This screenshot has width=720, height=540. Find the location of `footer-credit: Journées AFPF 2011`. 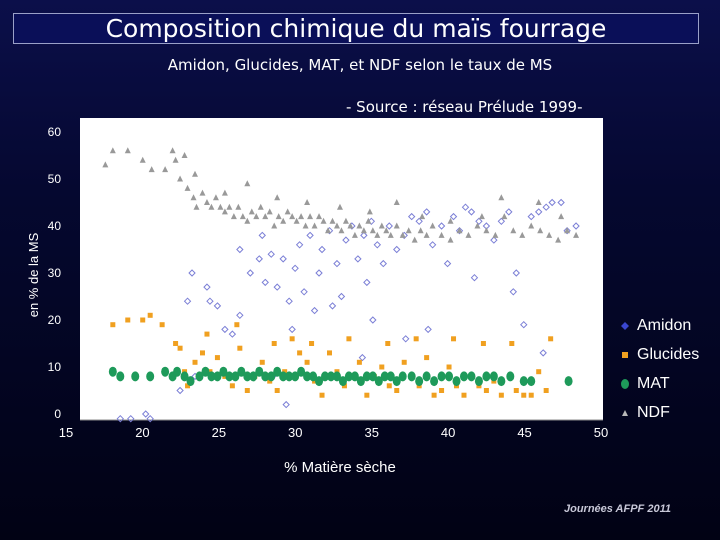

footer-credit: Journées AFPF 2011 is located at coordinates (617, 509).